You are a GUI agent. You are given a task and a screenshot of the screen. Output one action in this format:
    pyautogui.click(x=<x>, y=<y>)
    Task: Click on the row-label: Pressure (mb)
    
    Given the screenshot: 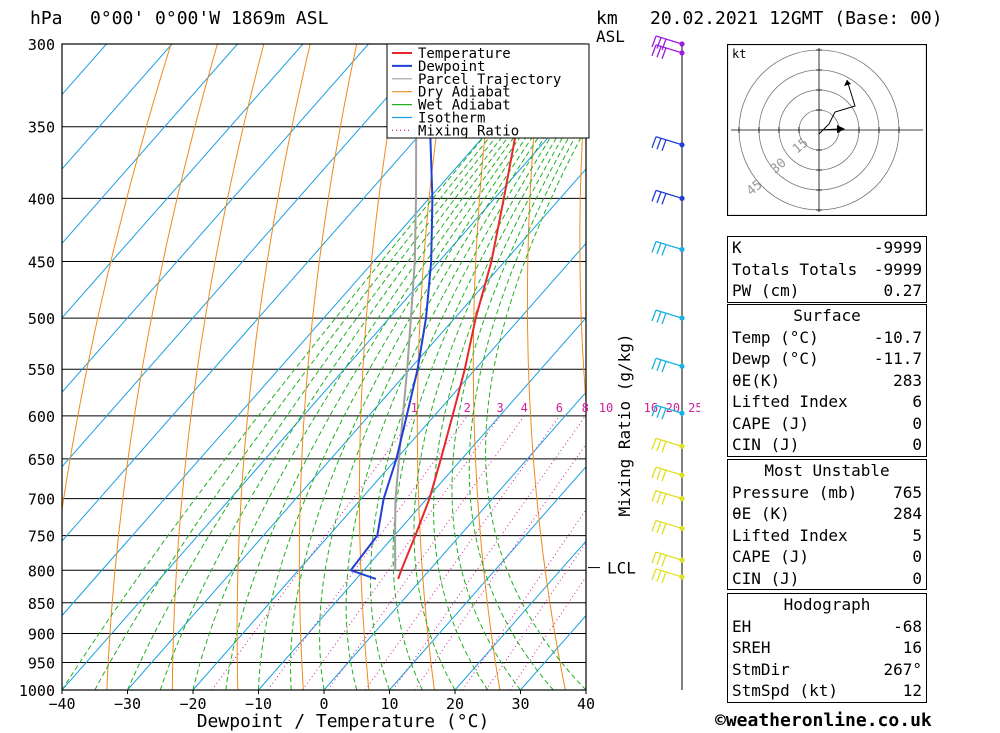 What is the action you would take?
    pyautogui.click(x=795, y=492)
    